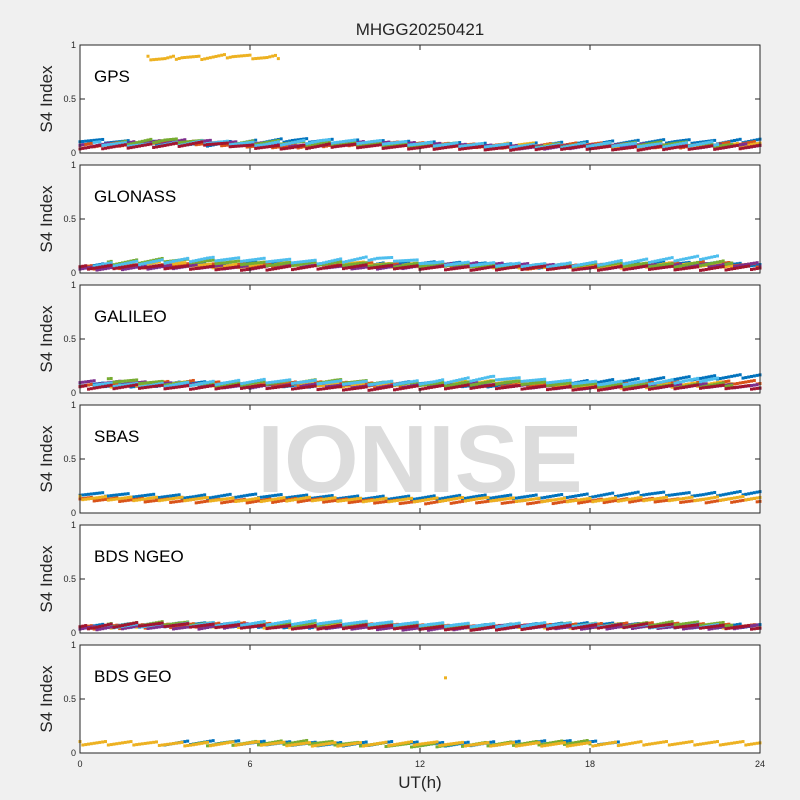 This screenshot has width=800, height=800. Describe the element at coordinates (135, 196) in the screenshot. I see `panel-label: GLONASS` at that location.